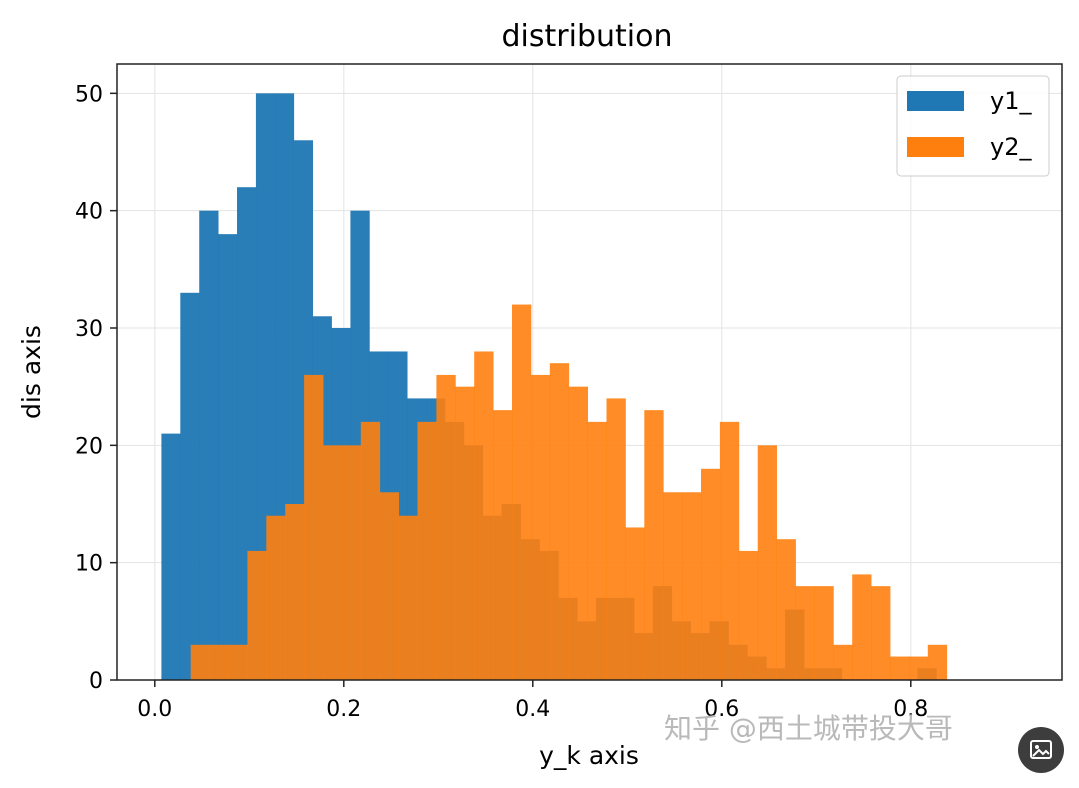 The width and height of the screenshot is (1079, 788). Describe the element at coordinates (808, 728) in the screenshot. I see `watermark: 知乎 @西土城带投大哥` at that location.